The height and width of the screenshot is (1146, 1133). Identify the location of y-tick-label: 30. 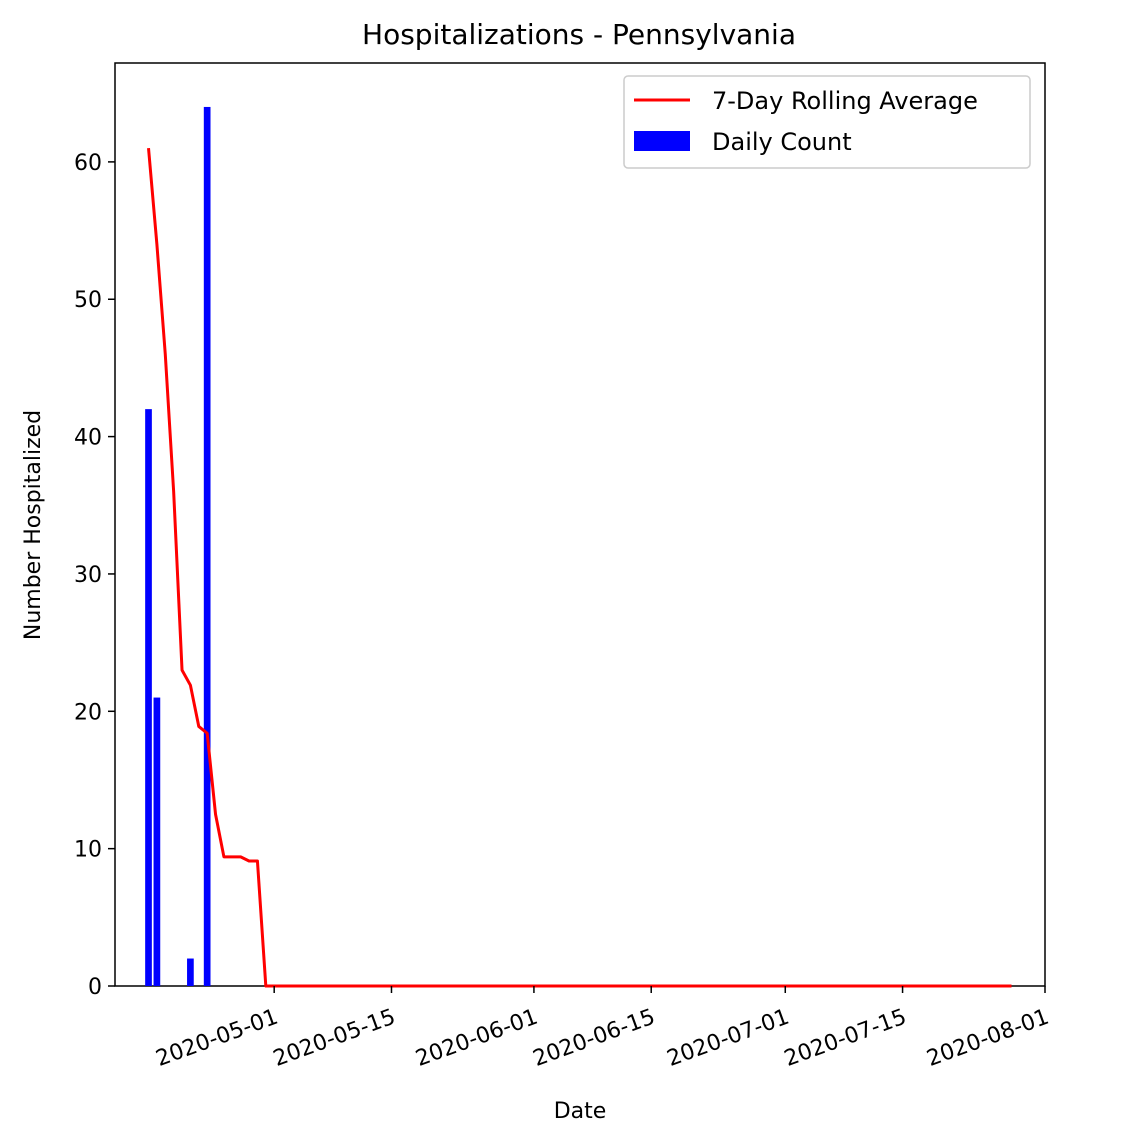
(88, 575).